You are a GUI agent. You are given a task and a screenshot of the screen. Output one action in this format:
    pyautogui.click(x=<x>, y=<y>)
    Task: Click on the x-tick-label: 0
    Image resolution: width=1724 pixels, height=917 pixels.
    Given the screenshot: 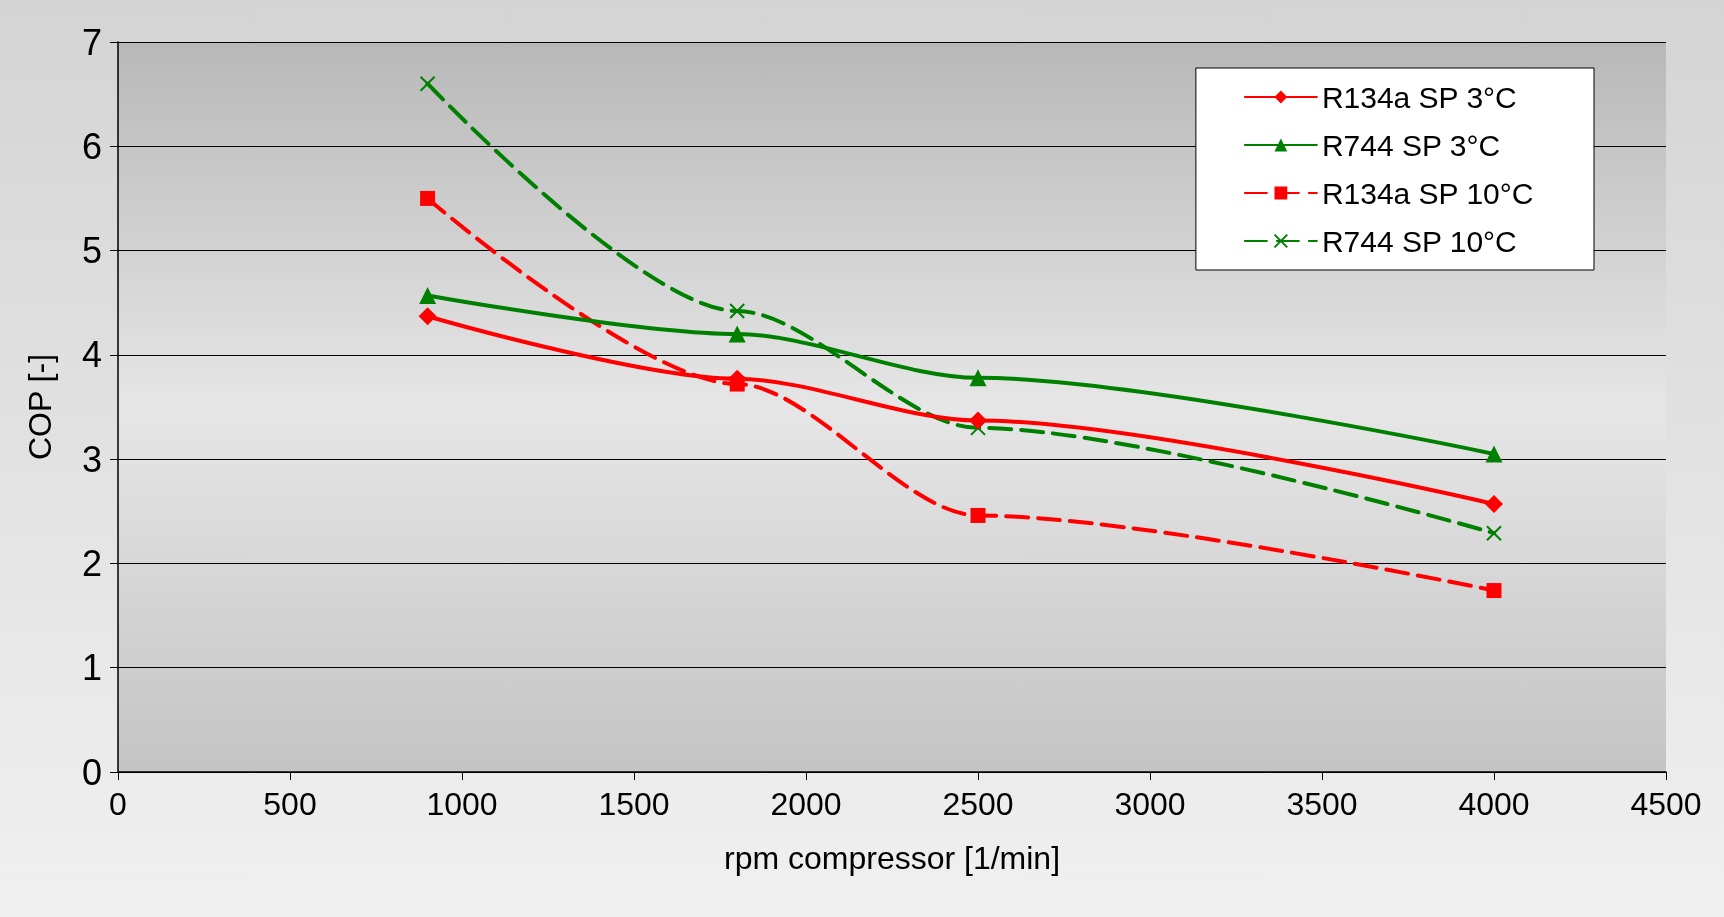 What is the action you would take?
    pyautogui.click(x=118, y=804)
    